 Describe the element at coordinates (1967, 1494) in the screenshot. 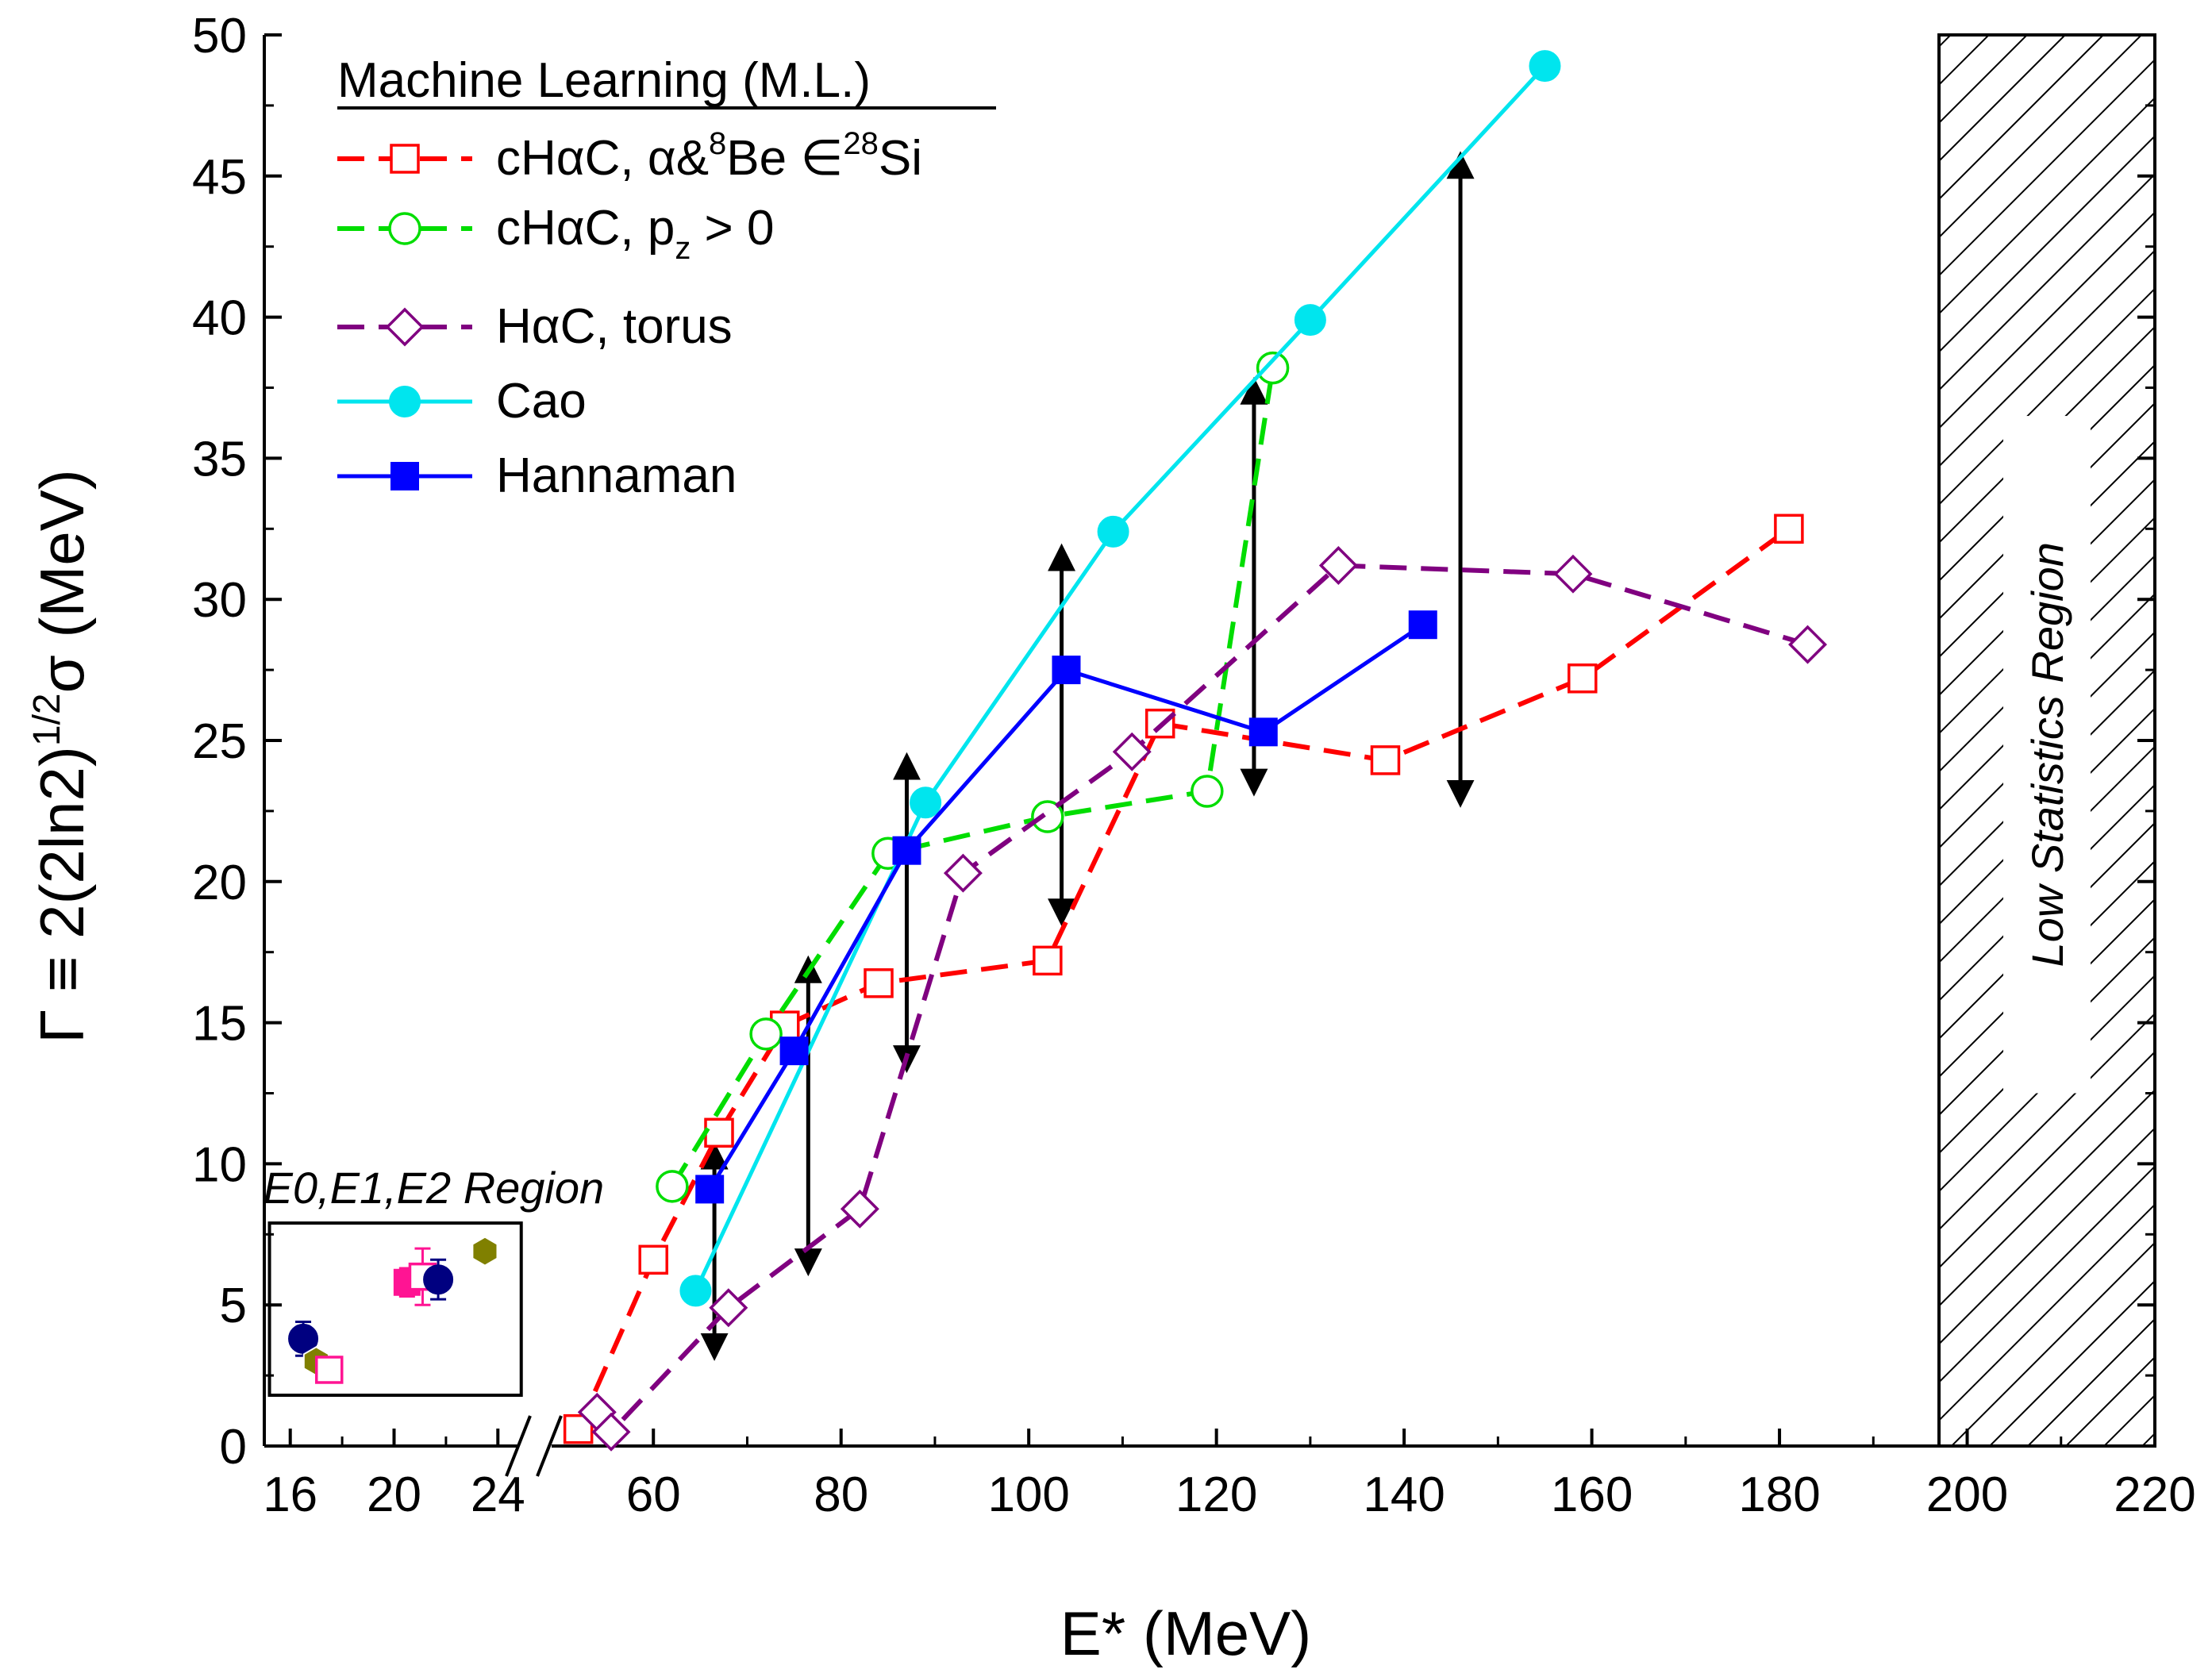

I see `x-tick-label: 200` at that location.